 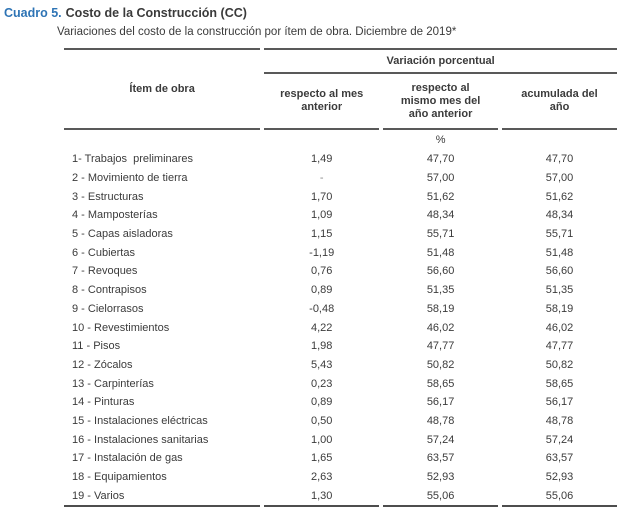 I want to click on item-cell: 18 - Equipamientos, so click(x=119, y=477).